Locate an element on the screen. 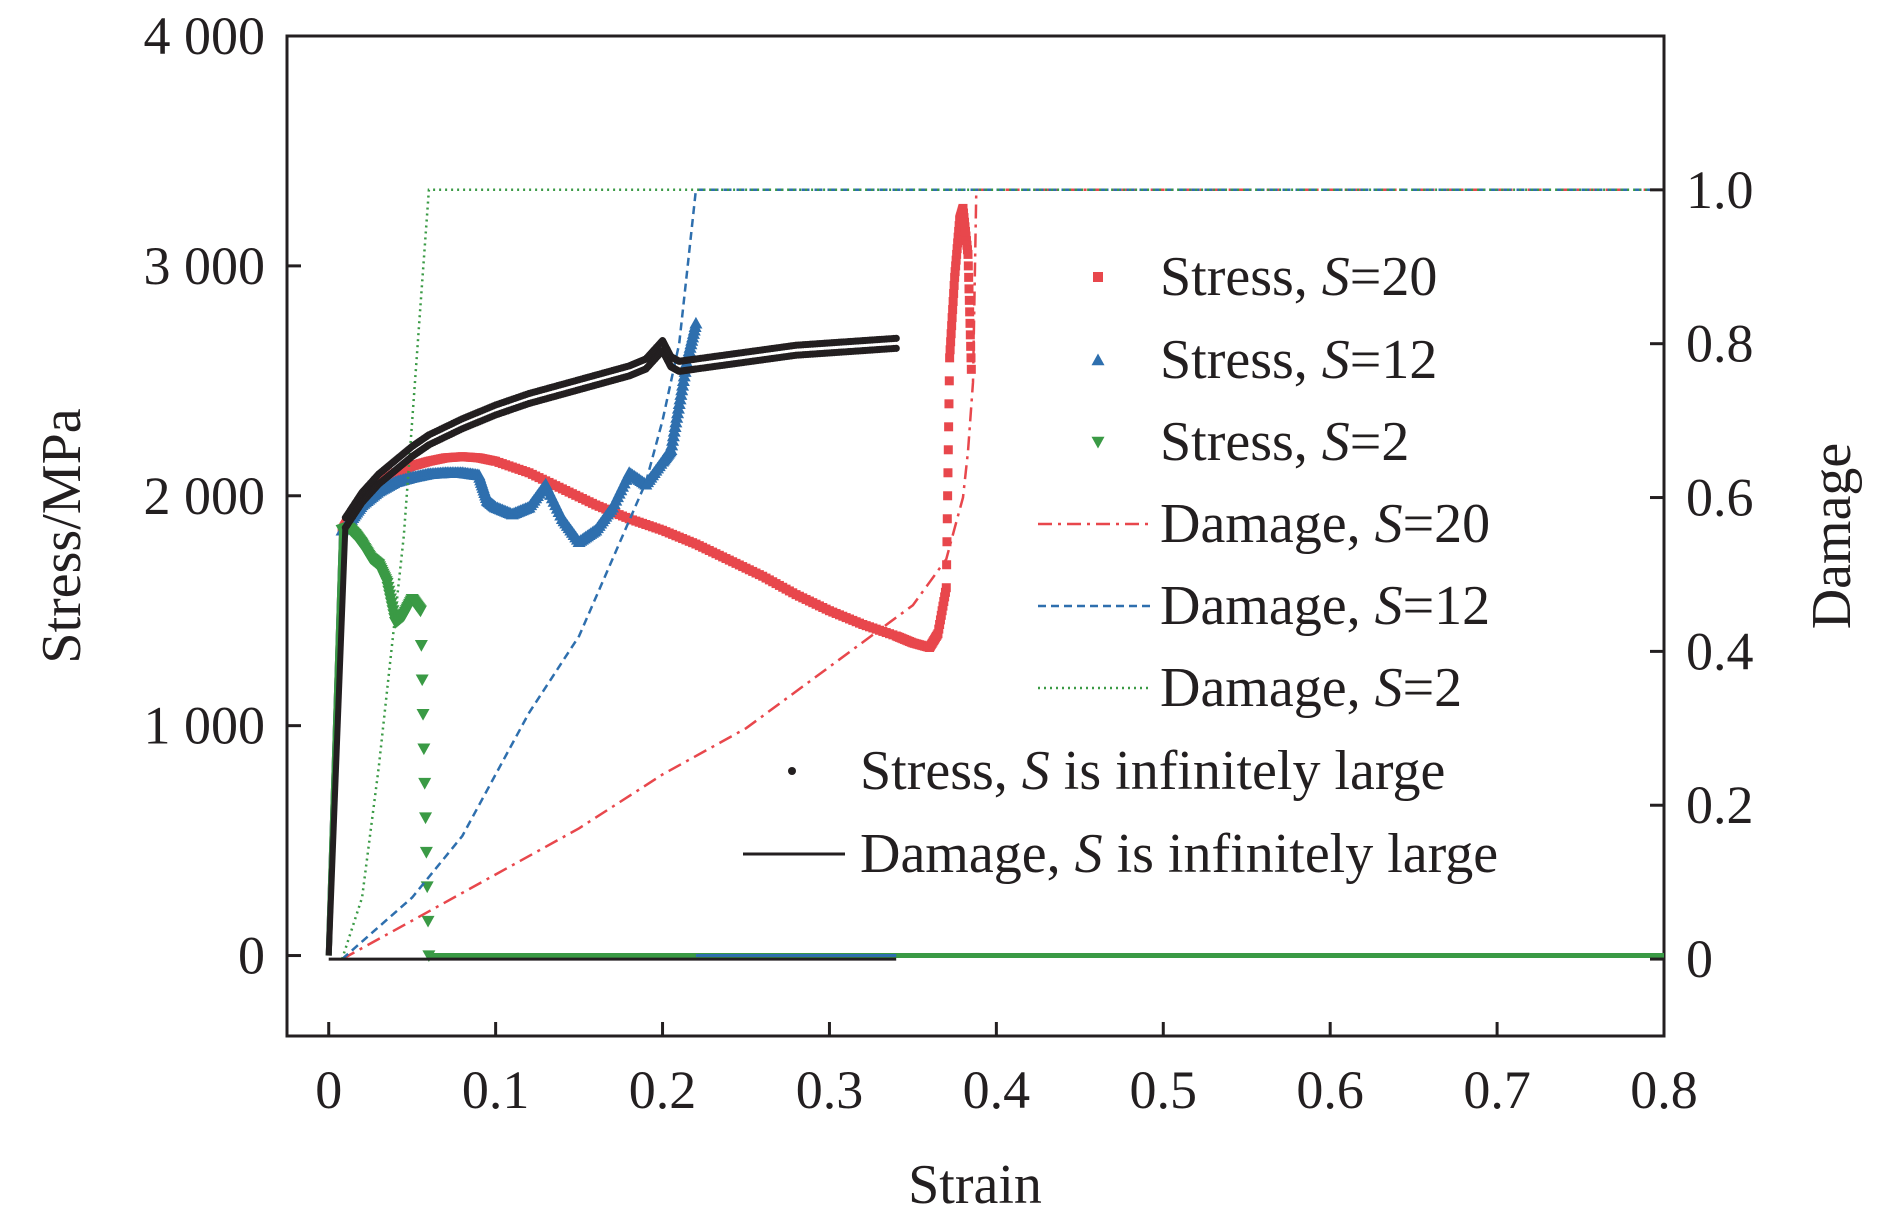 This screenshot has width=1890, height=1219. legend-item: Damage, S=2 is located at coordinates (1250, 688).